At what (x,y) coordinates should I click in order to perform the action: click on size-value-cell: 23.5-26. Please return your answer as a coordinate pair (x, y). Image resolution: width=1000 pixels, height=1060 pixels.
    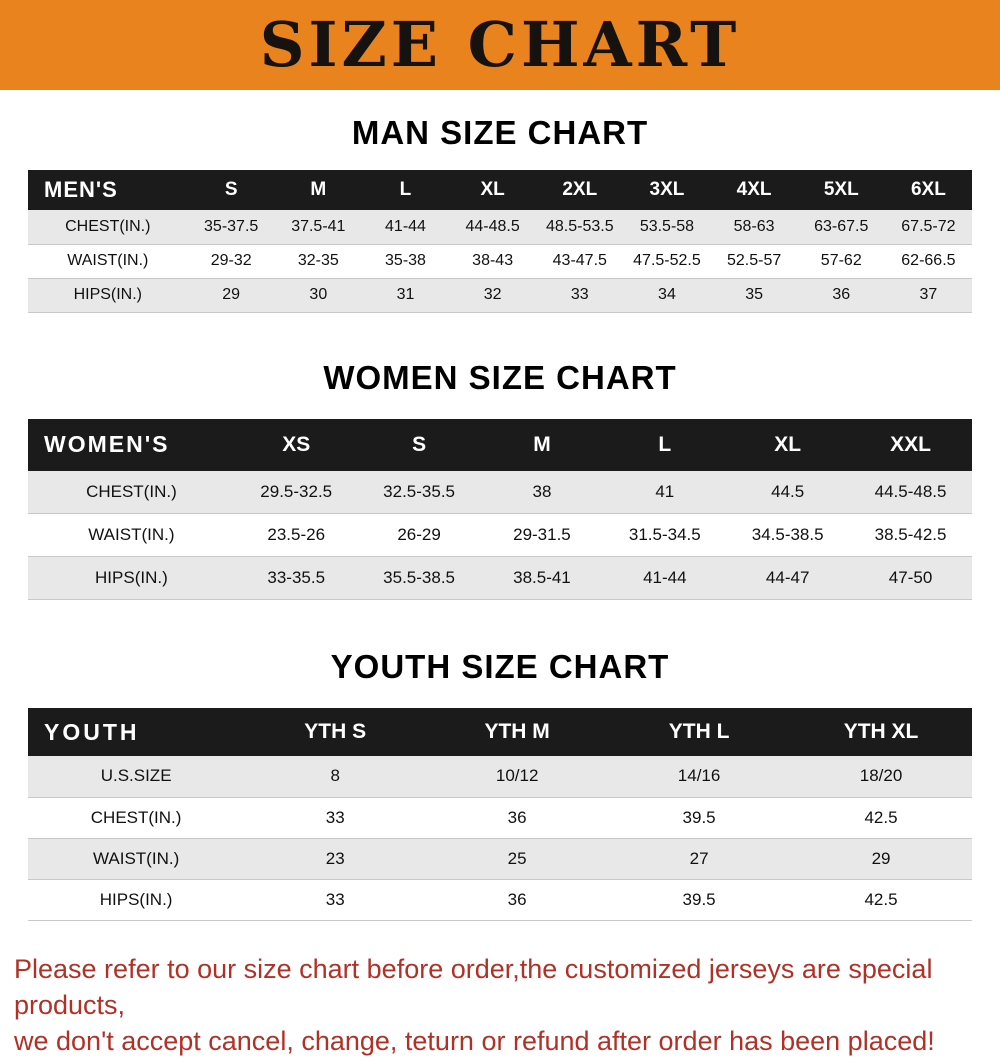
    Looking at the image, I should click on (296, 534).